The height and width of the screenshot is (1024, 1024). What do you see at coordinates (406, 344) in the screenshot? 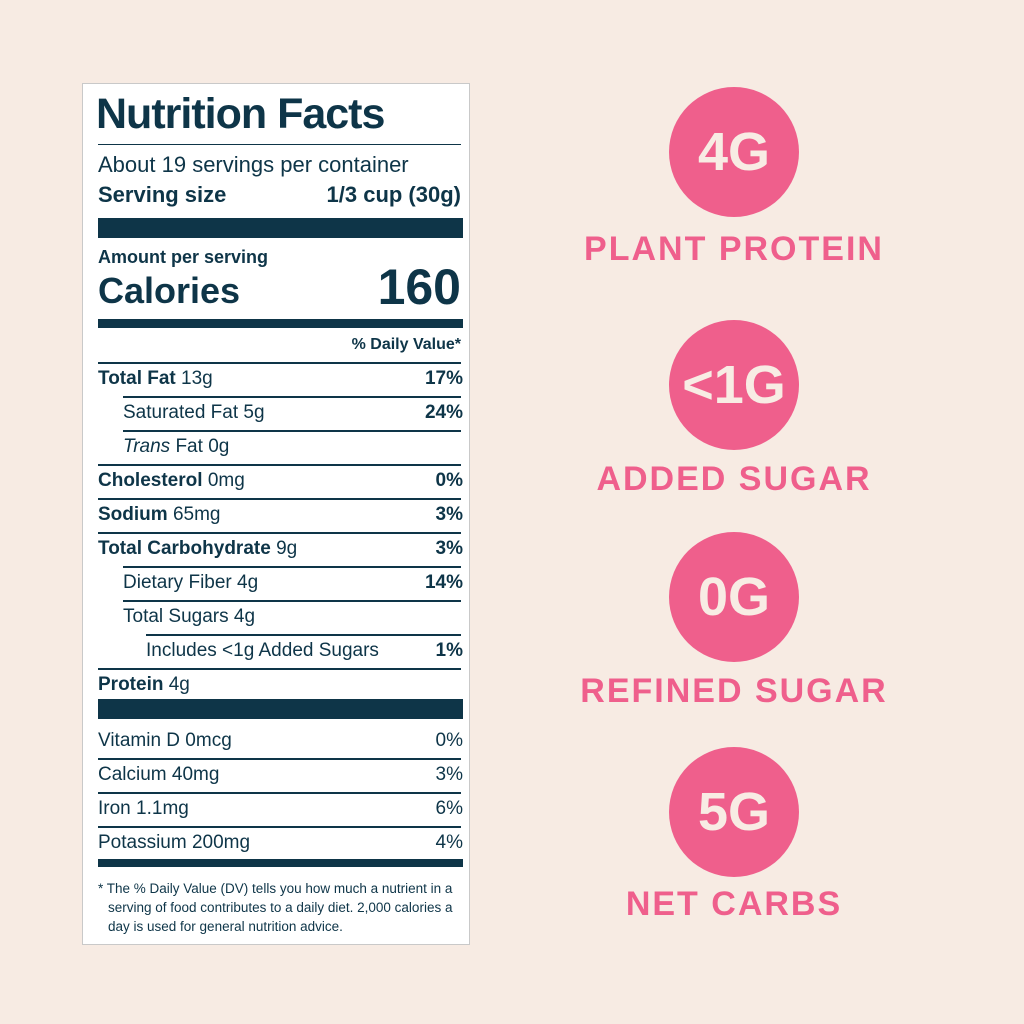
I see `dv-header: % Daily Value*` at bounding box center [406, 344].